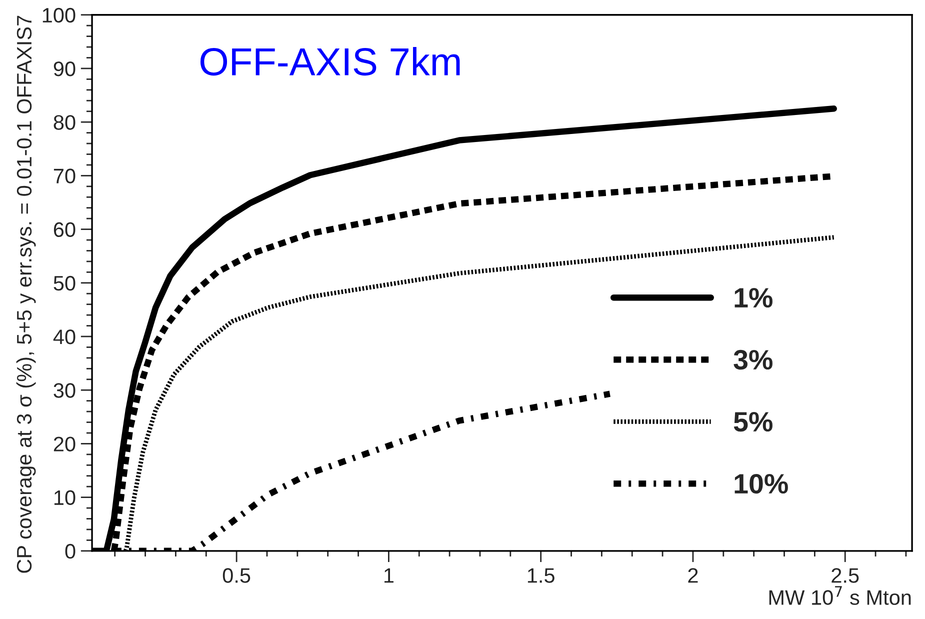 This screenshot has height=619, width=925. What do you see at coordinates (389, 575) in the screenshot?
I see `x-tick-label: 1` at bounding box center [389, 575].